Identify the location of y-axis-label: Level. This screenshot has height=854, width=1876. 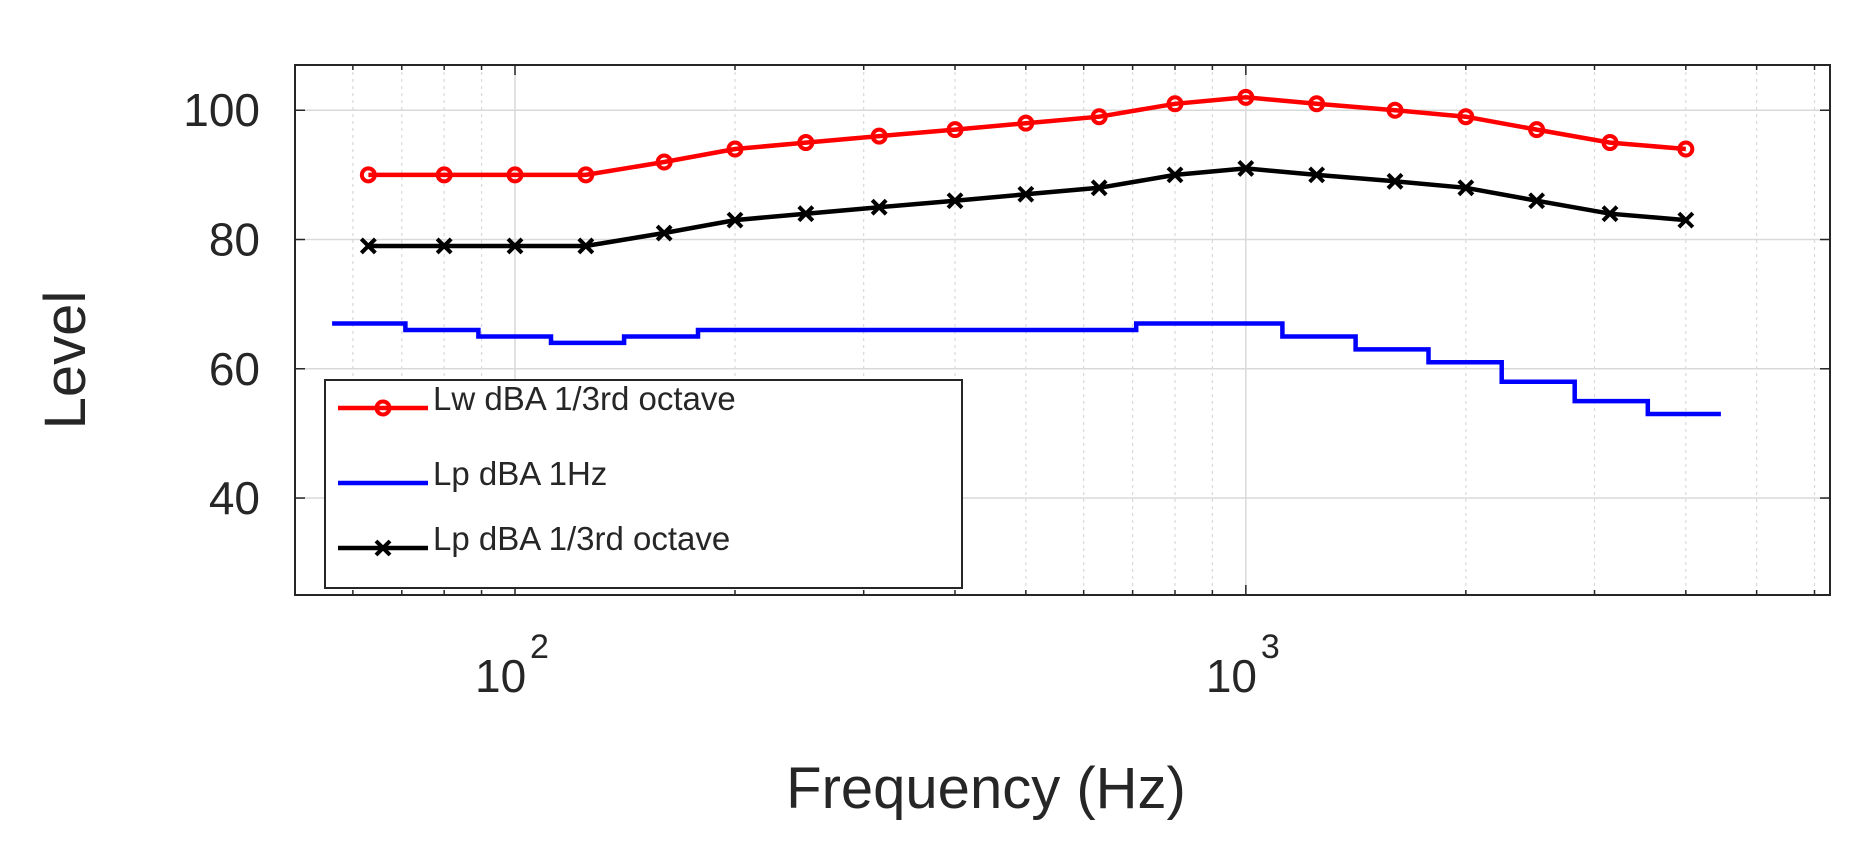
(65, 360).